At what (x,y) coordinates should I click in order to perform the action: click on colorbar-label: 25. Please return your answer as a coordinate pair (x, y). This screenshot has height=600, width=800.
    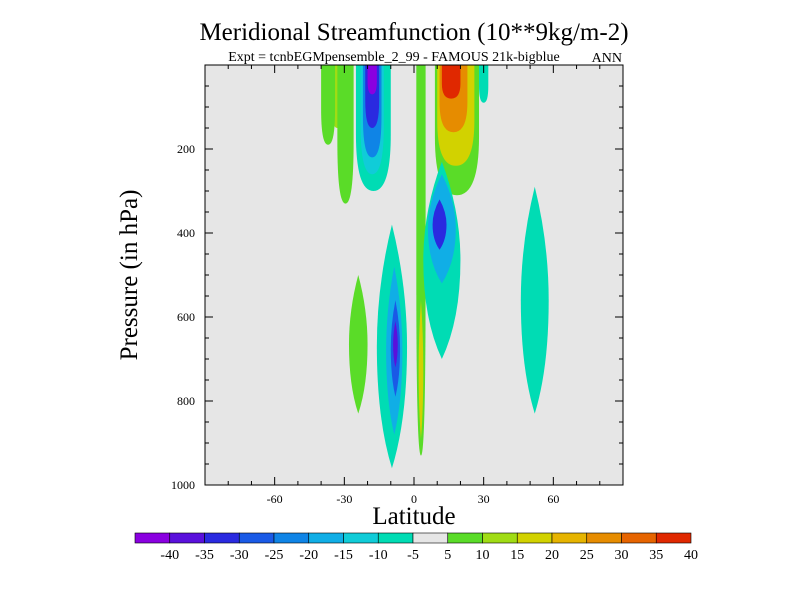
    Looking at the image, I should click on (587, 555).